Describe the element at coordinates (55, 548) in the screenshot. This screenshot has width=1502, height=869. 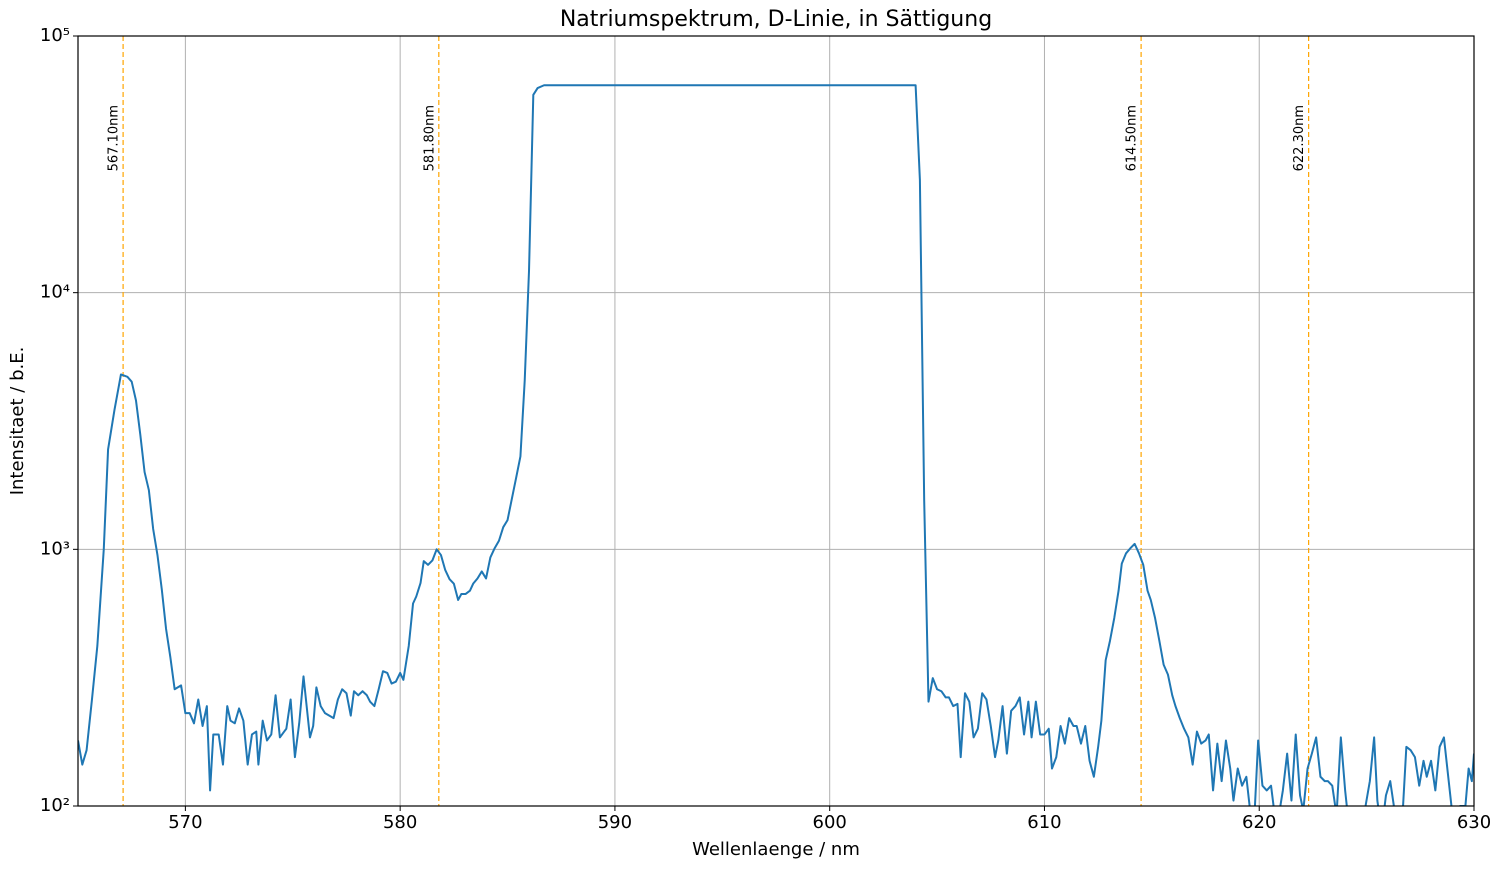
I see `y-tick-label: 10³` at that location.